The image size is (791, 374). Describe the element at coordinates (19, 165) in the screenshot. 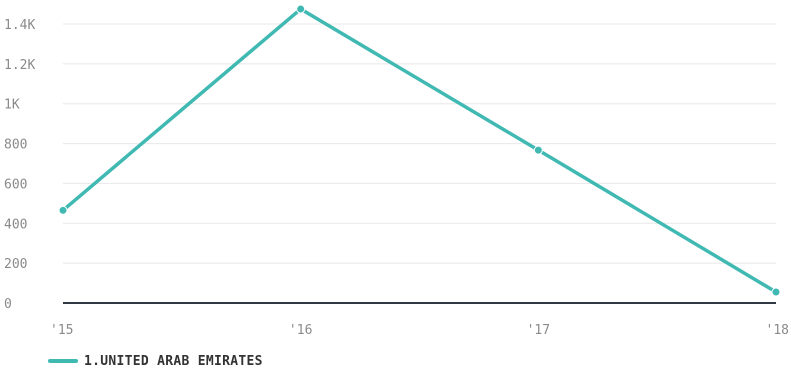

I see `y-axis: 0 200 400 600 800 1K 1.2K 1.4K` at that location.